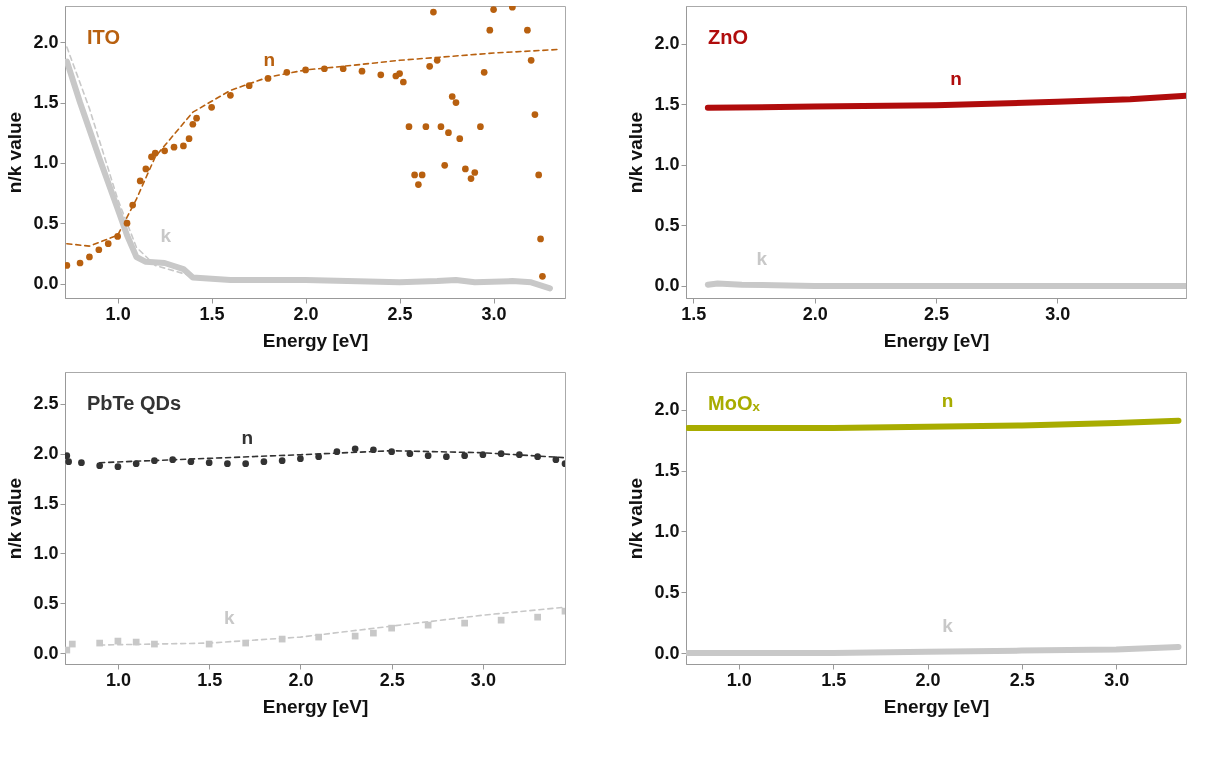  What do you see at coordinates (134, 403) in the screenshot?
I see `text: PbTe QDs` at bounding box center [134, 403].